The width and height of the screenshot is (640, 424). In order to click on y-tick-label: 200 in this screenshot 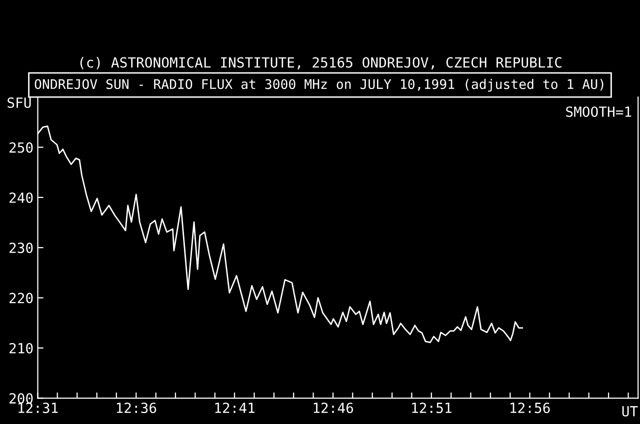, I will do `click(21, 398)`.